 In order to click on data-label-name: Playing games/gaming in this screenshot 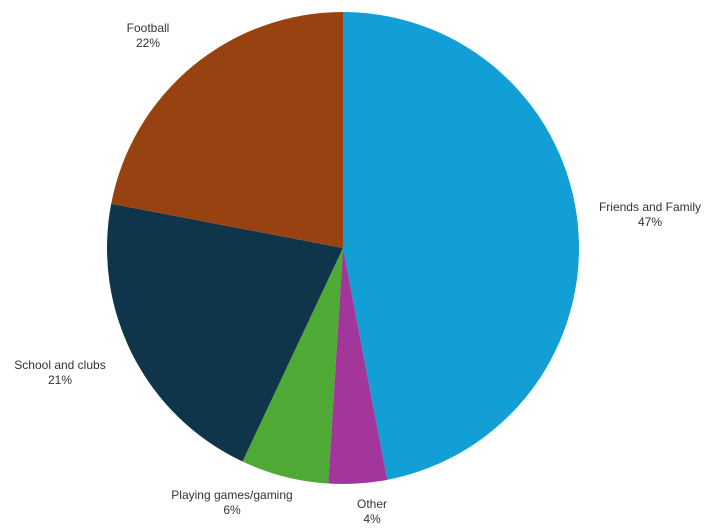, I will do `click(231, 495)`.